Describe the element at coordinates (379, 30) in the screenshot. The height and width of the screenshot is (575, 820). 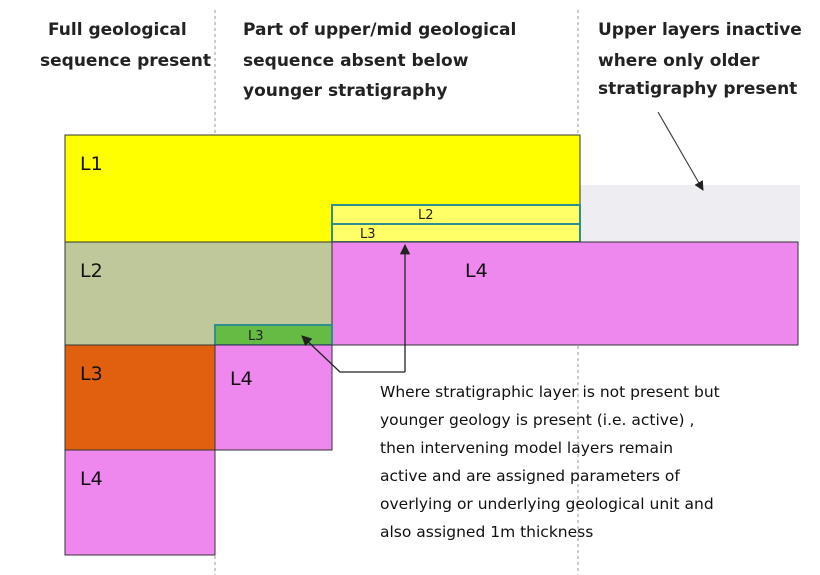
I see `header: Part of upper/mid geological` at that location.